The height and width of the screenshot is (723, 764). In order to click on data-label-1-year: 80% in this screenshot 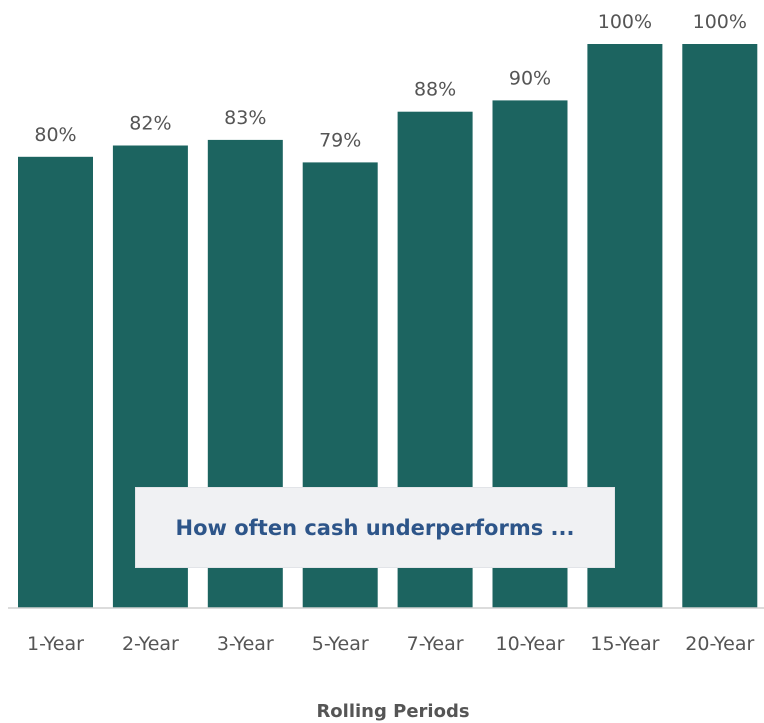, I will do `click(55, 135)`.